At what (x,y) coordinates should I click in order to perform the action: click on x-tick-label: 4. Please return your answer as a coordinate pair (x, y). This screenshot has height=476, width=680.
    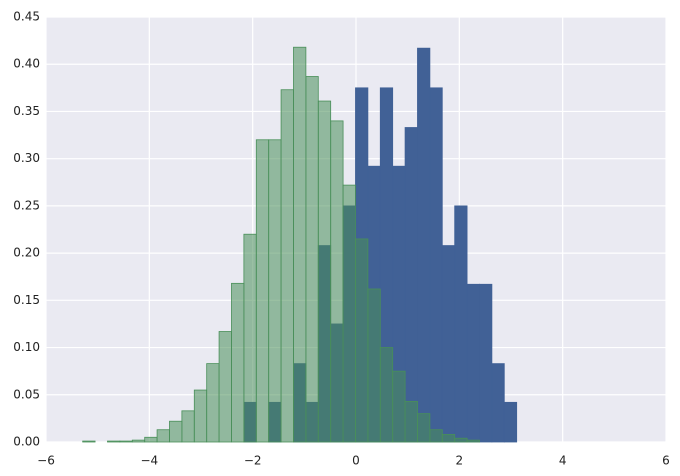
    Looking at the image, I should click on (563, 461).